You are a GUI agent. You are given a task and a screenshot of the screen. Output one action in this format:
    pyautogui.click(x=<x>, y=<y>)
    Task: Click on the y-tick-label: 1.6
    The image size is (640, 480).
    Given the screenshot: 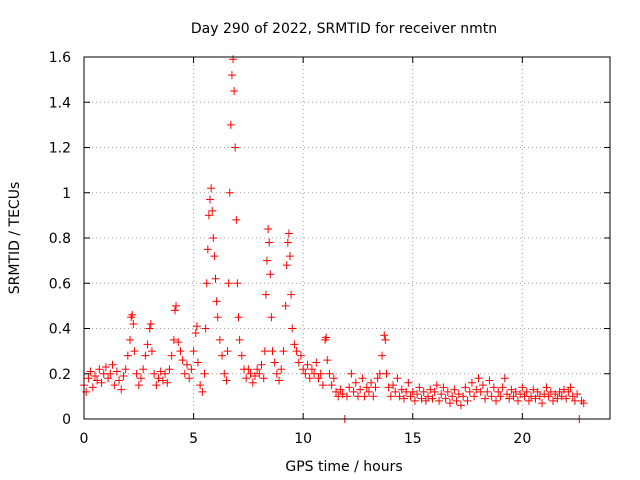 What is the action you would take?
    pyautogui.click(x=60, y=58)
    